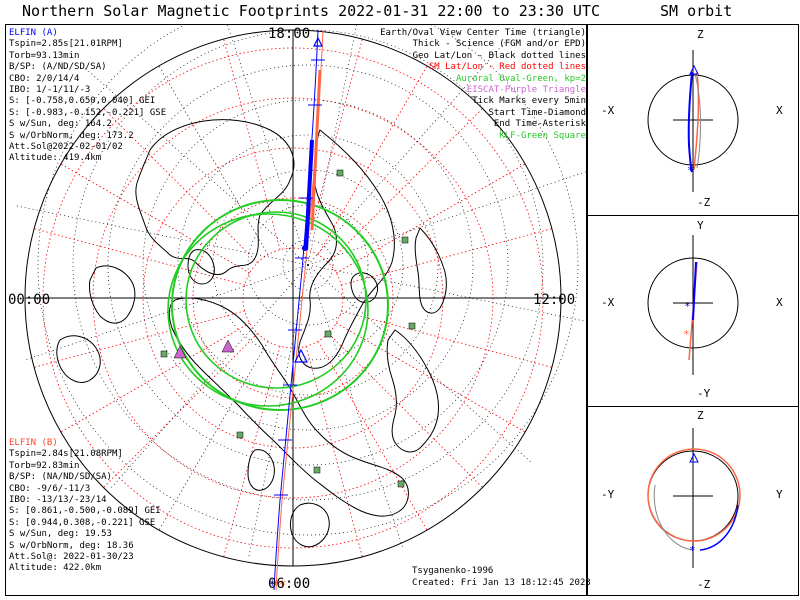 The height and width of the screenshot is (600, 800). What do you see at coordinates (704, 202) in the screenshot?
I see `panel1-bottom-label: -Z` at bounding box center [704, 202].